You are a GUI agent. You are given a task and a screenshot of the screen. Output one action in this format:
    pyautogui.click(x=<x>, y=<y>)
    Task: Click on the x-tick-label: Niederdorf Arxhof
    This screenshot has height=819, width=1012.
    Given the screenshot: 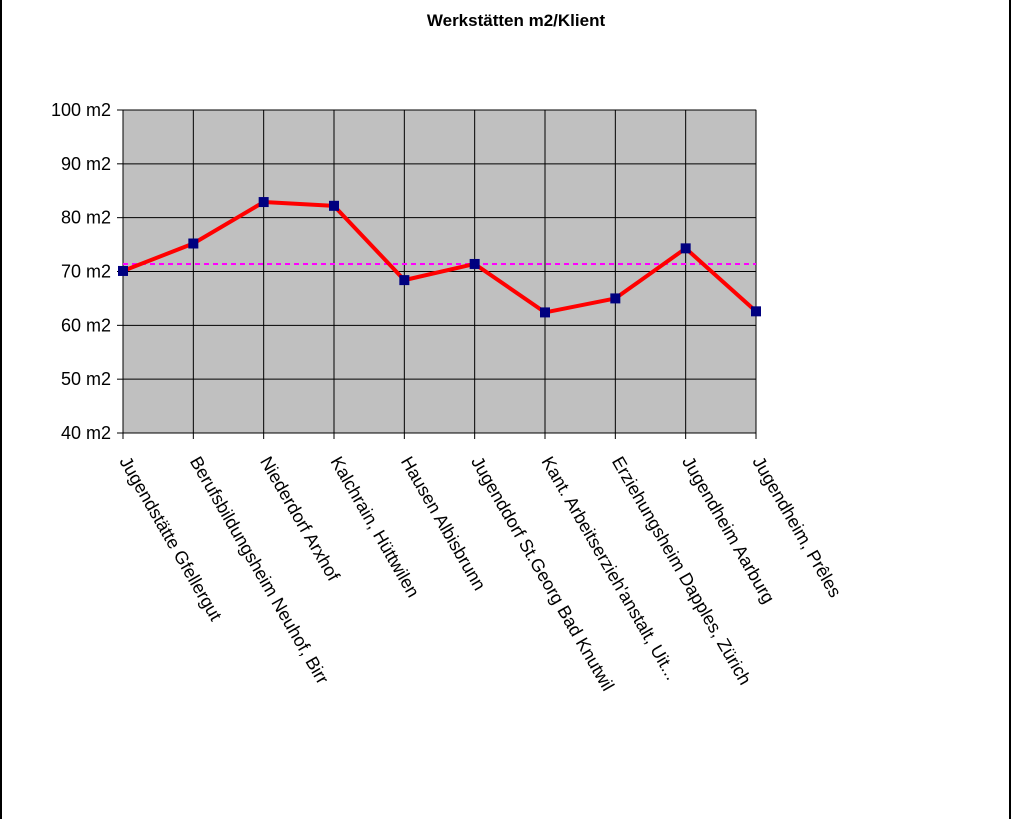 What is the action you would take?
    pyautogui.click(x=300, y=519)
    